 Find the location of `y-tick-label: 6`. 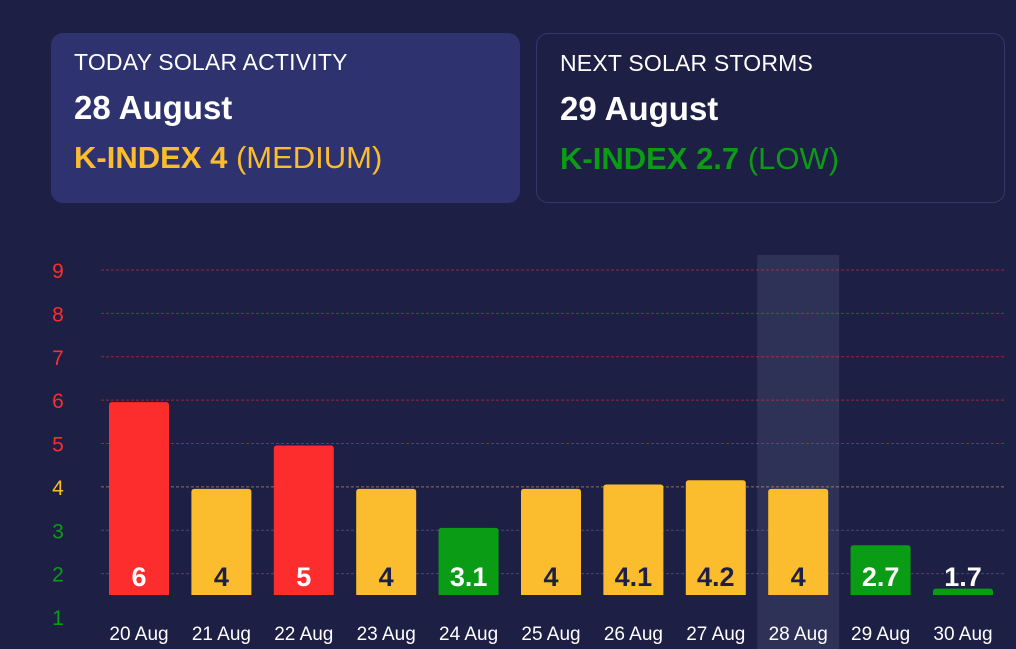

y-tick-label: 6 is located at coordinates (58, 401).